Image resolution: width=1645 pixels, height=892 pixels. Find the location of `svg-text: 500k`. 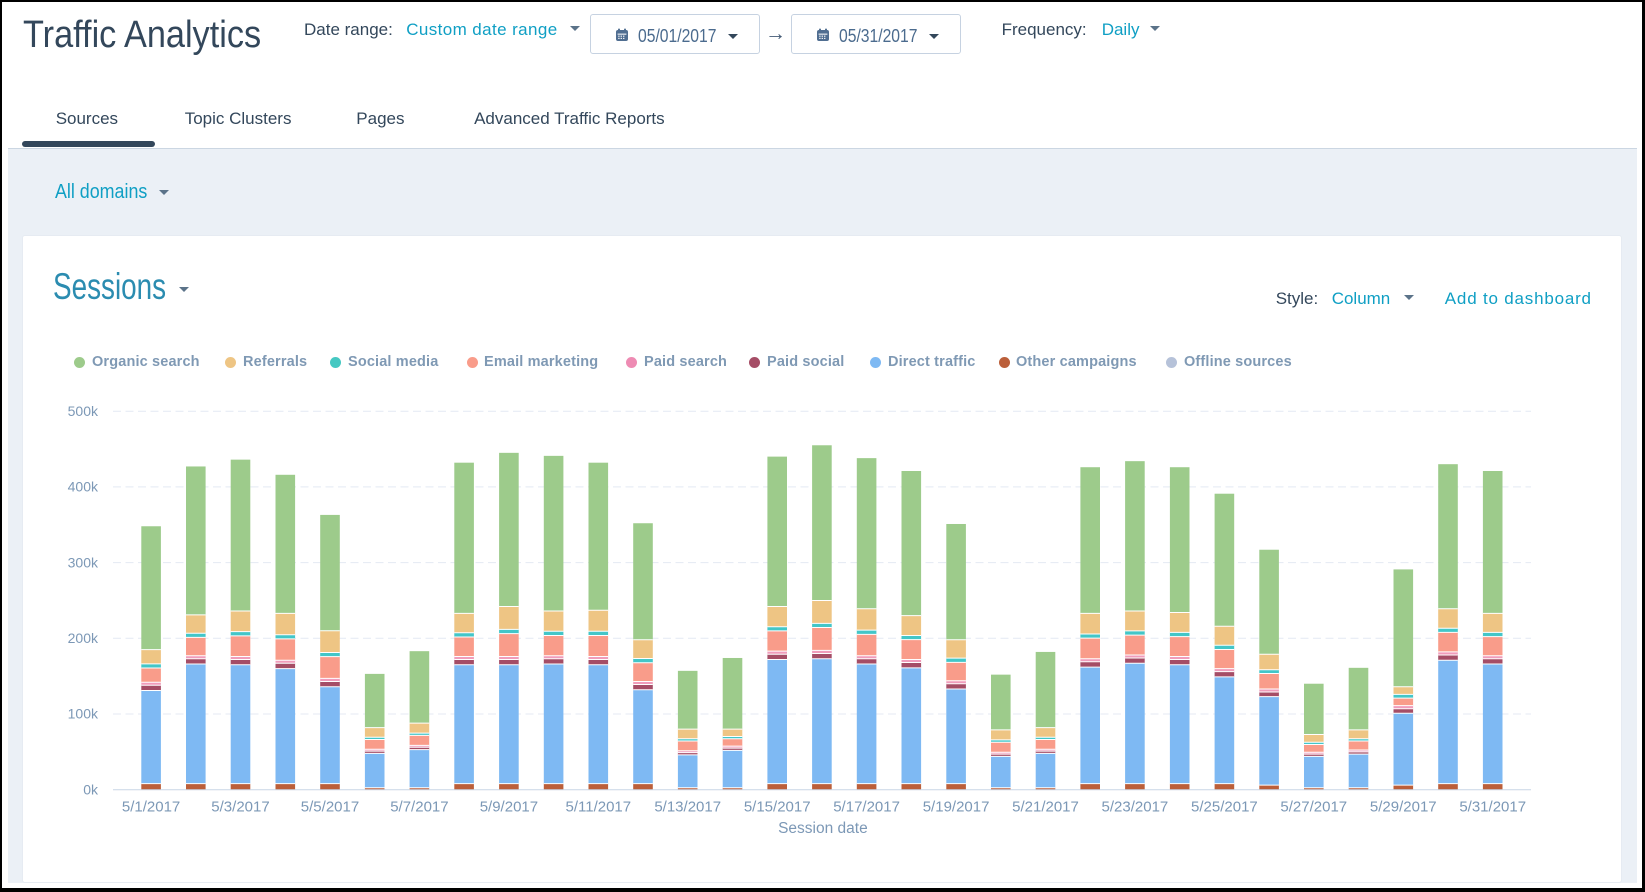

svg-text: 500k is located at coordinates (83, 411).